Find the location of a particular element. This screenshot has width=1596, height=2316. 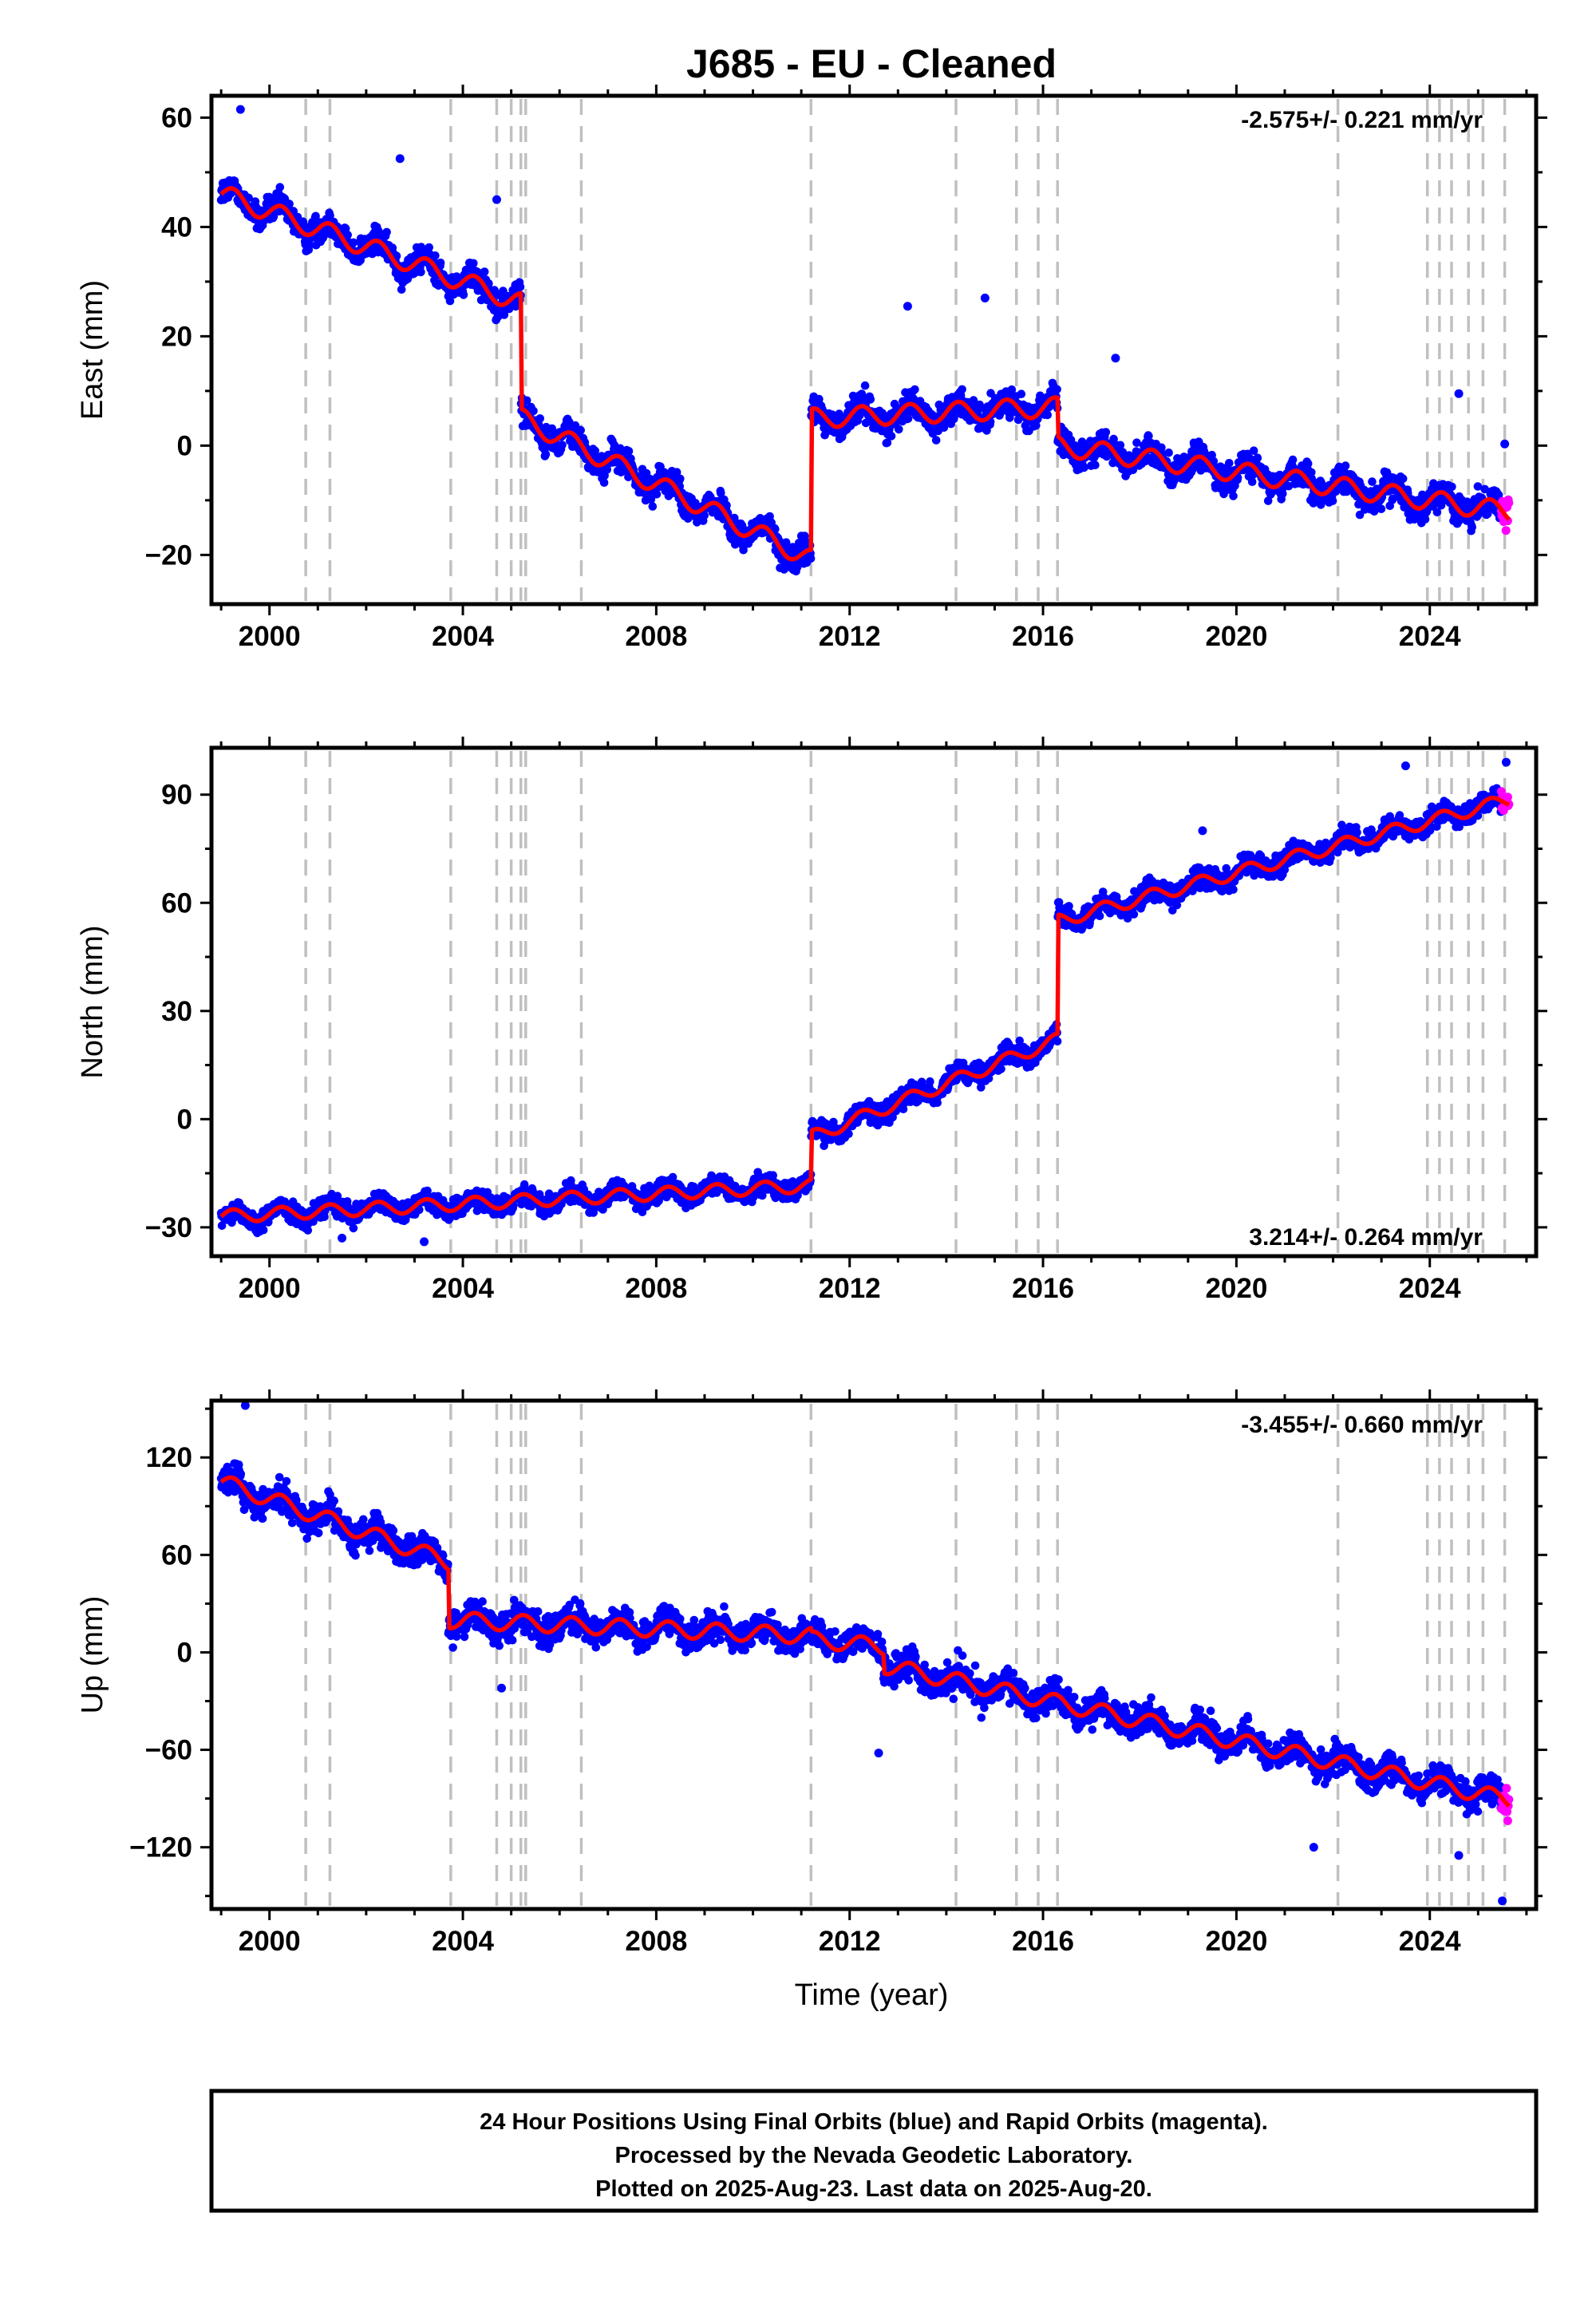

y-tick-label: 40 is located at coordinates (176, 227).